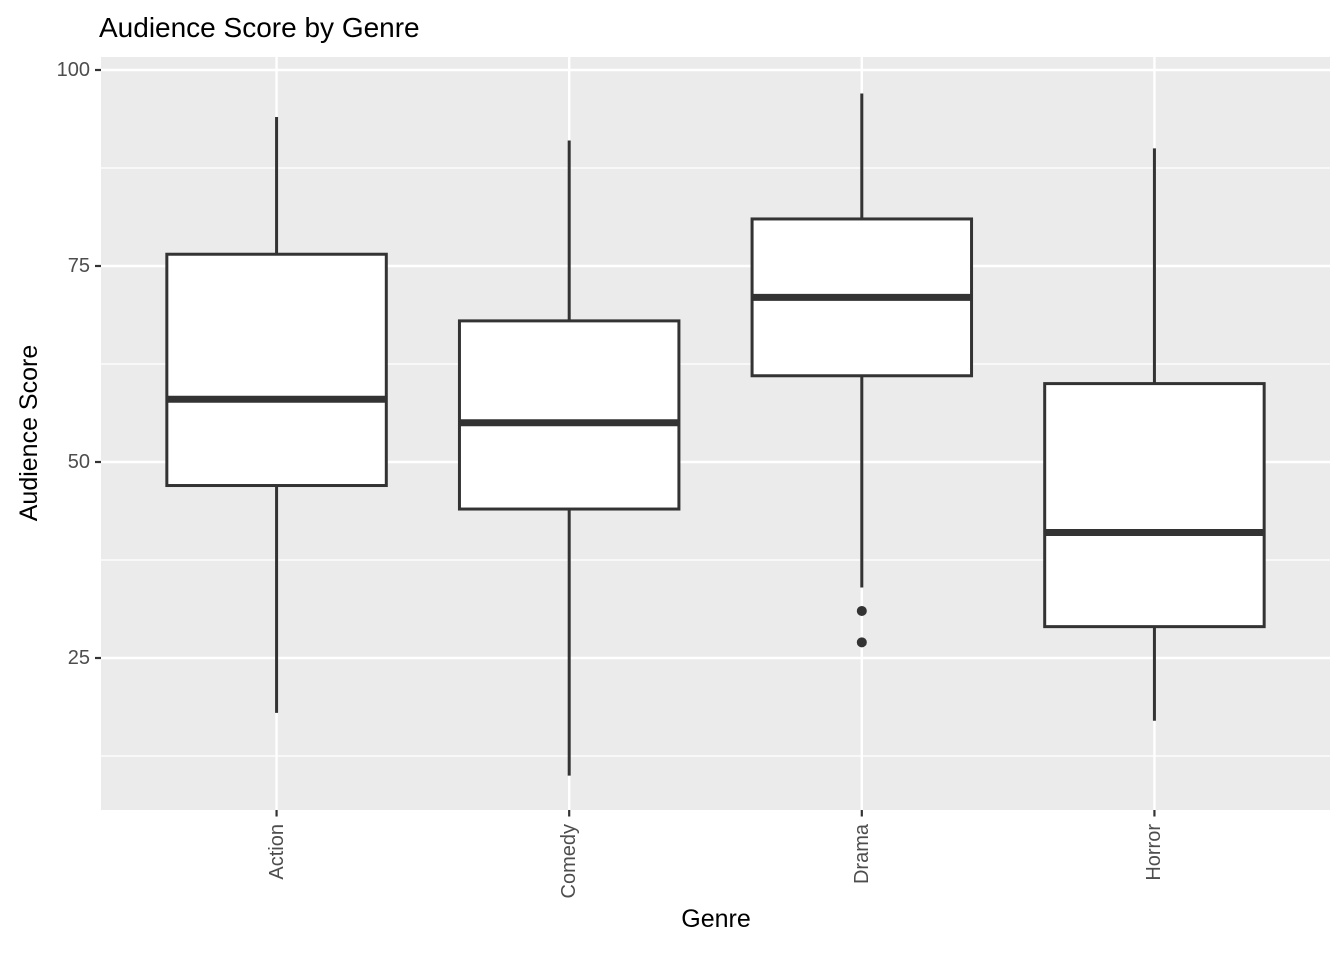 Image resolution: width=1344 pixels, height=960 pixels. Describe the element at coordinates (73, 70) in the screenshot. I see `y-tick-label: 100` at that location.